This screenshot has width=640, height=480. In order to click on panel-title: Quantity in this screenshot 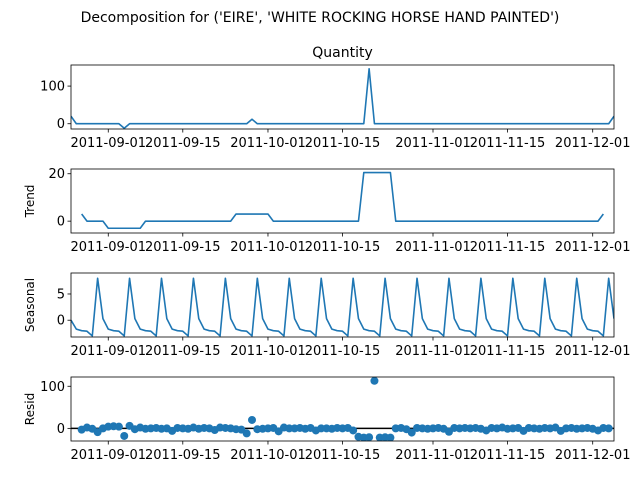, I will do `click(342, 53)`.